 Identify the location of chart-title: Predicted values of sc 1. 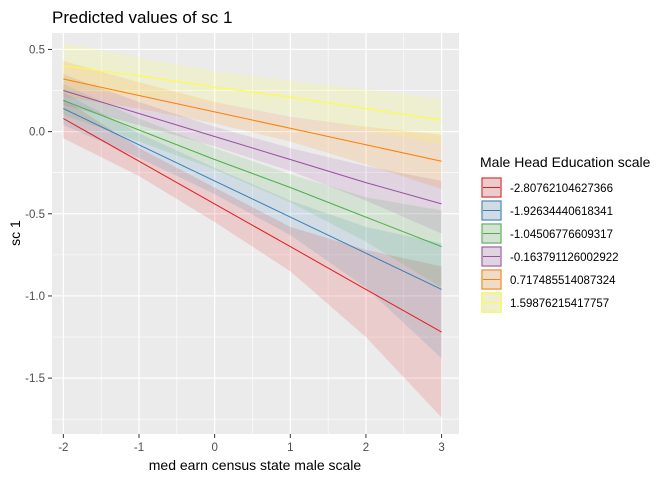
(142, 17).